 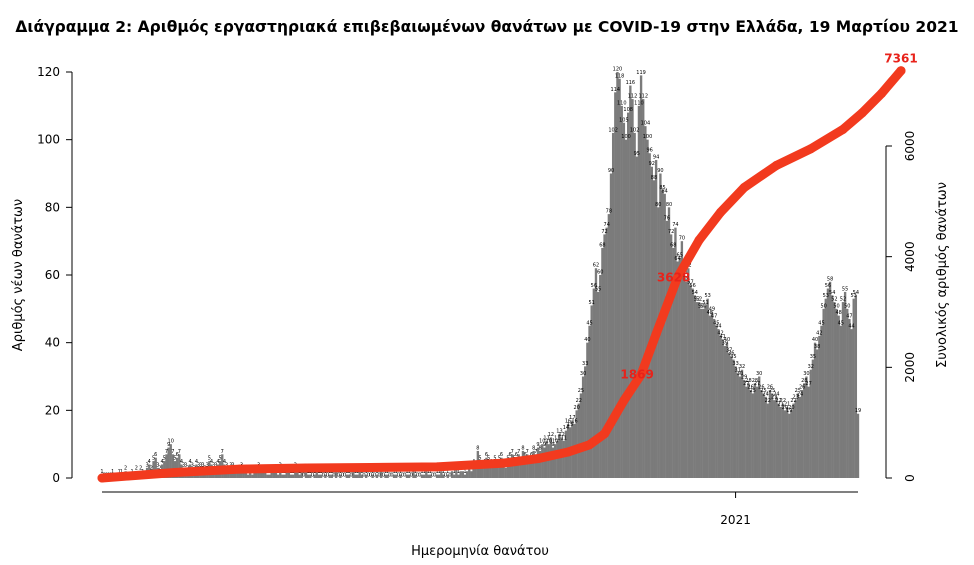 I want to click on bar-value-label: 27, so click(x=757, y=384).